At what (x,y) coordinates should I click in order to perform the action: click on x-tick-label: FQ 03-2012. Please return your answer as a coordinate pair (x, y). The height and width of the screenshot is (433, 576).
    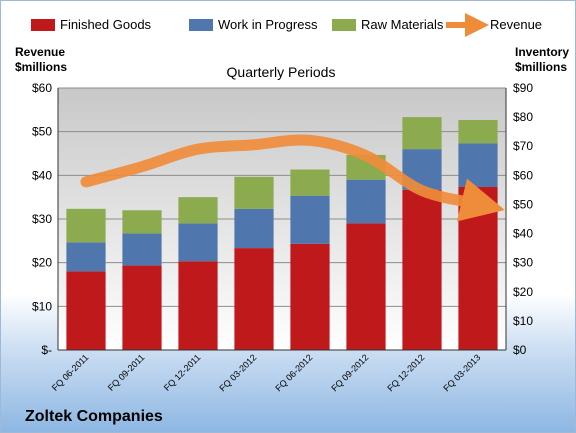
    Looking at the image, I should click on (237, 372).